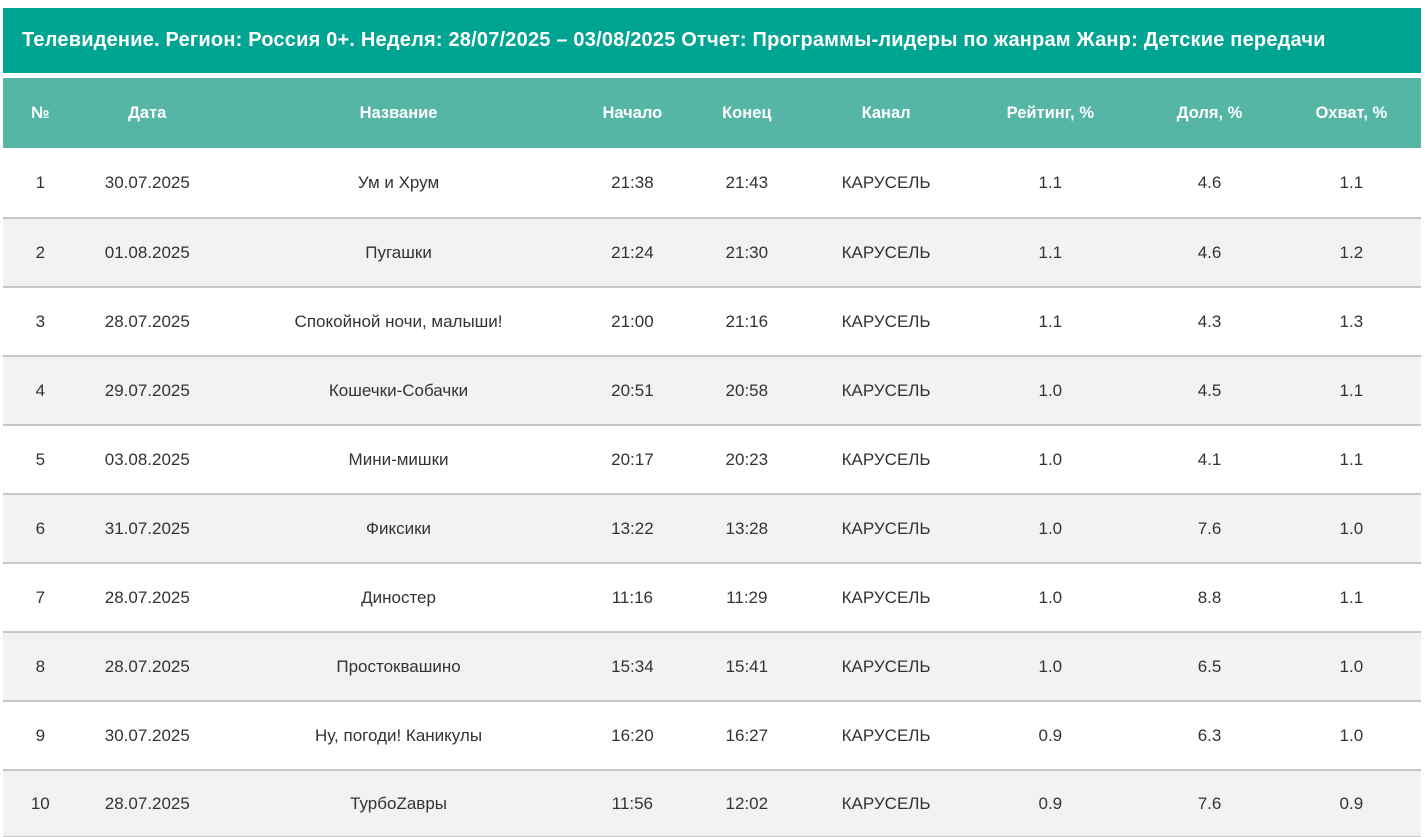 The image size is (1425, 837). I want to click on table-cell-col-end: 20:23, so click(747, 459).